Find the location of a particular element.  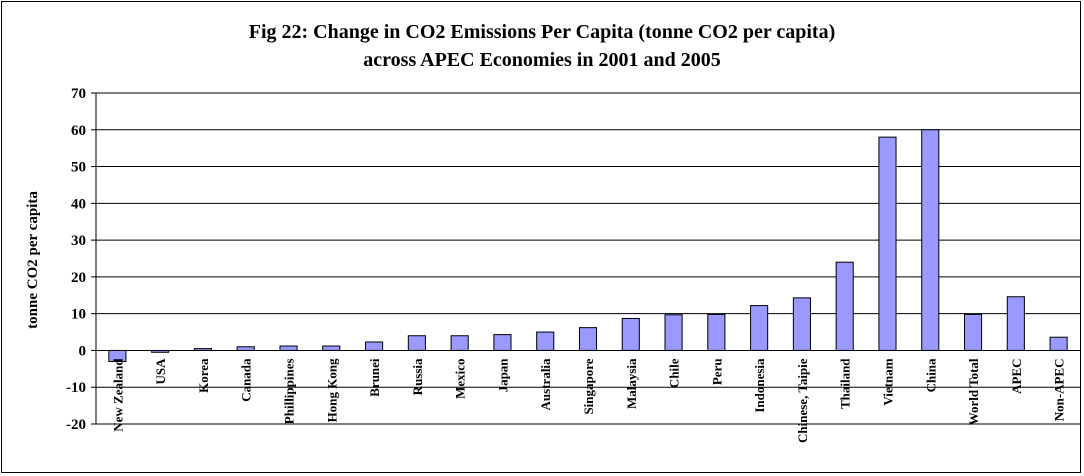

x-category-label: Canada is located at coordinates (246, 380).